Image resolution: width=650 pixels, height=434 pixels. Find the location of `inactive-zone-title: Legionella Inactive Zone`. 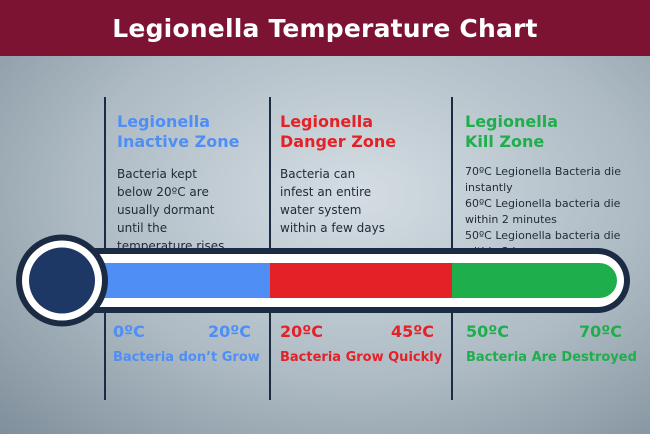

inactive-zone-title: Legionella Inactive Zone is located at coordinates (206, 132).